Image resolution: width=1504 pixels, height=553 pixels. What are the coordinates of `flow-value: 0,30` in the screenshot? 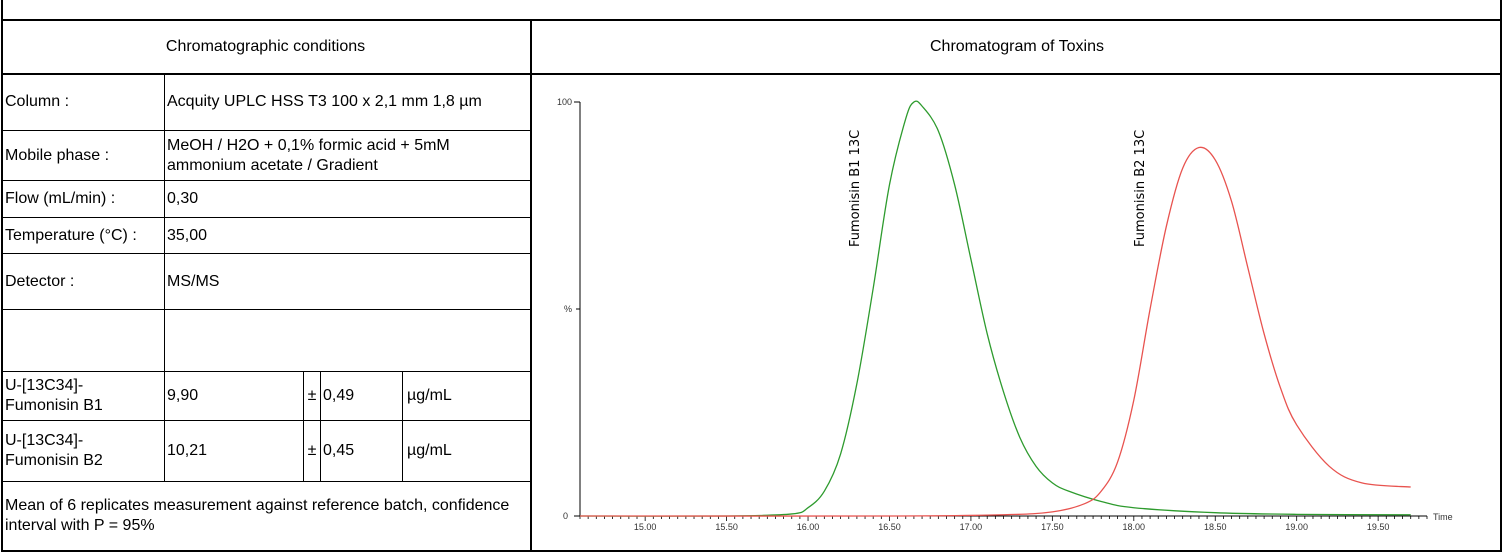 It's located at (183, 198).